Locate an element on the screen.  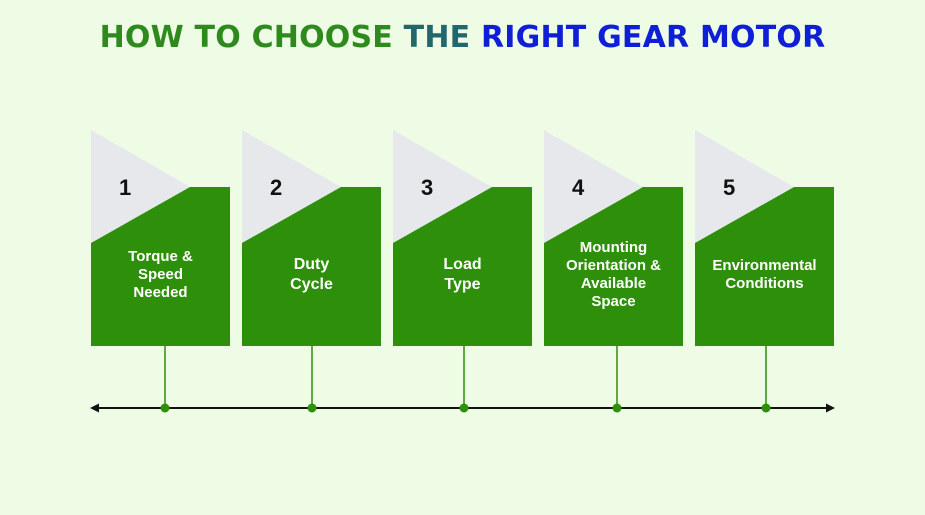
timeline is located at coordinates (462, 379).